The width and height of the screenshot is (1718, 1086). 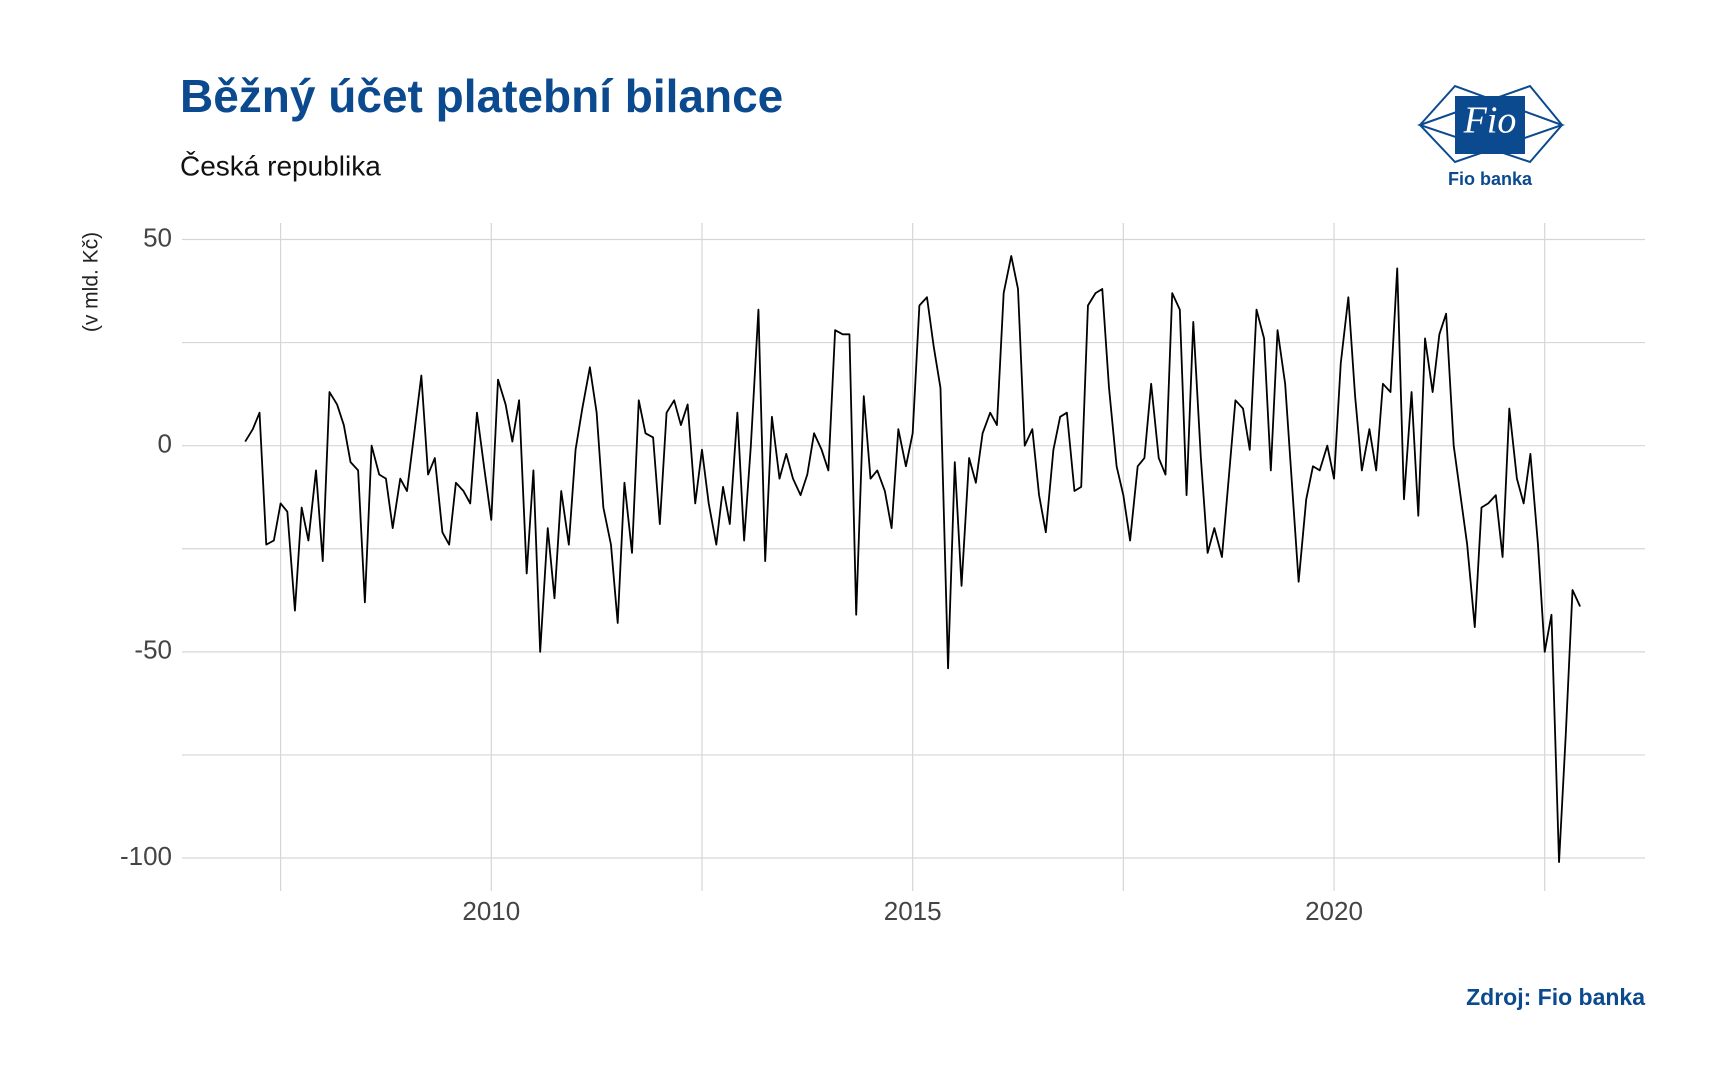 I want to click on logo: Fio Fio banka, so click(x=1490, y=136).